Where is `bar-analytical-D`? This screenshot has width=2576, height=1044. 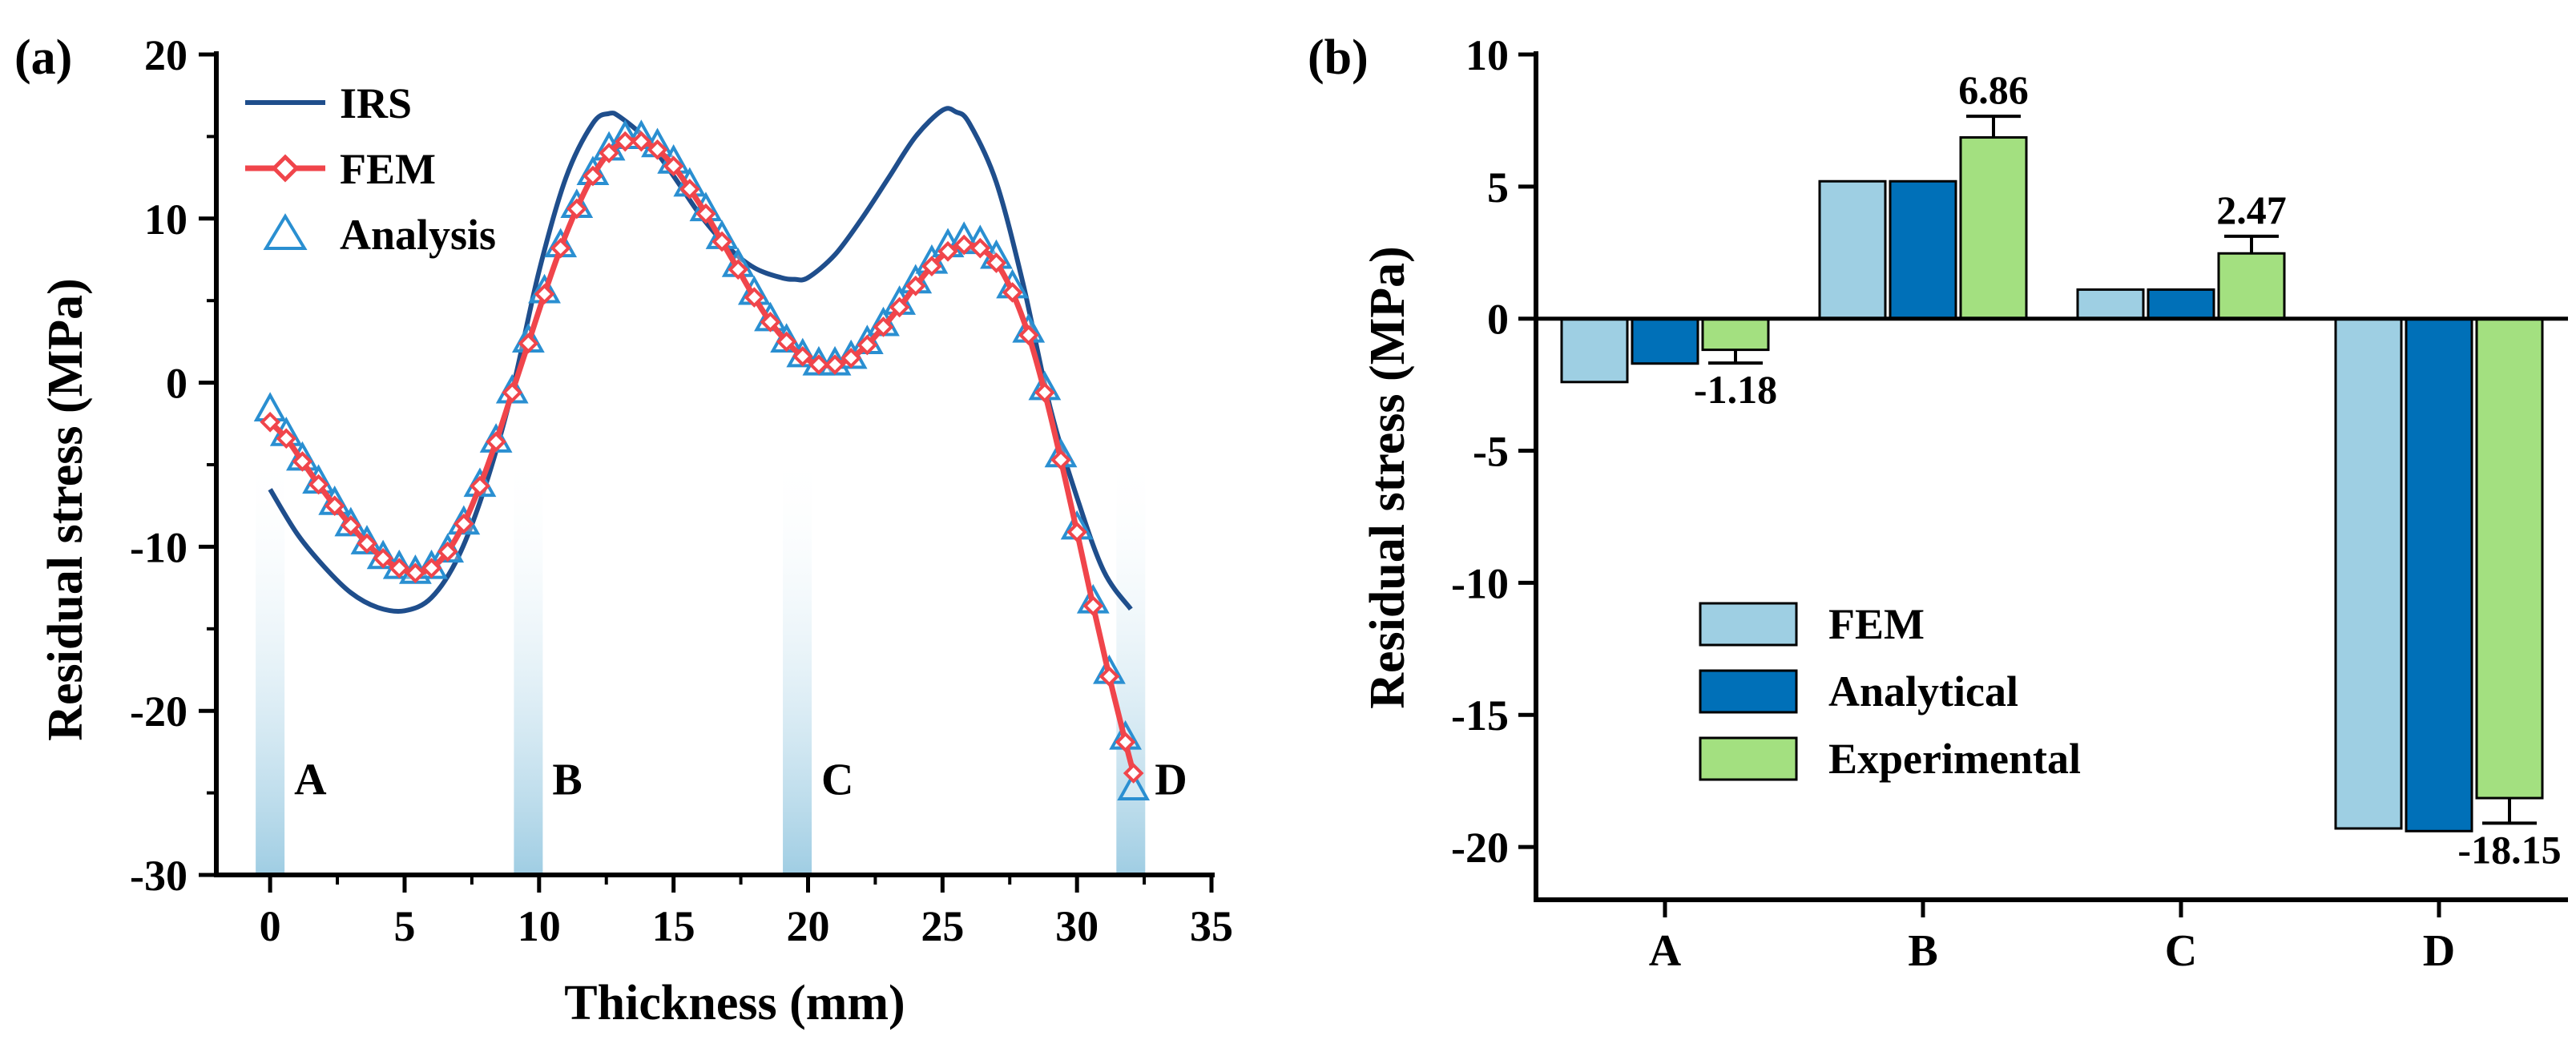 bar-analytical-D is located at coordinates (2439, 574).